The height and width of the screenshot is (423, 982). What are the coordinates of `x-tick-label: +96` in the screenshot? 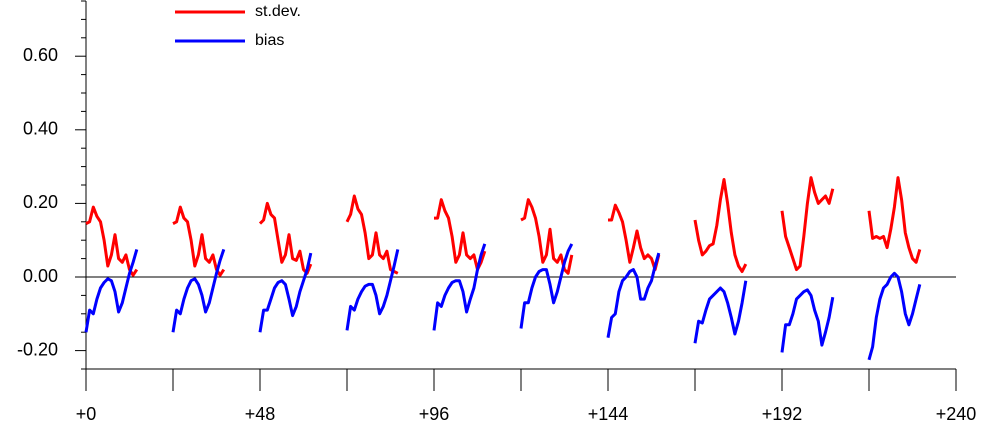 It's located at (434, 413).